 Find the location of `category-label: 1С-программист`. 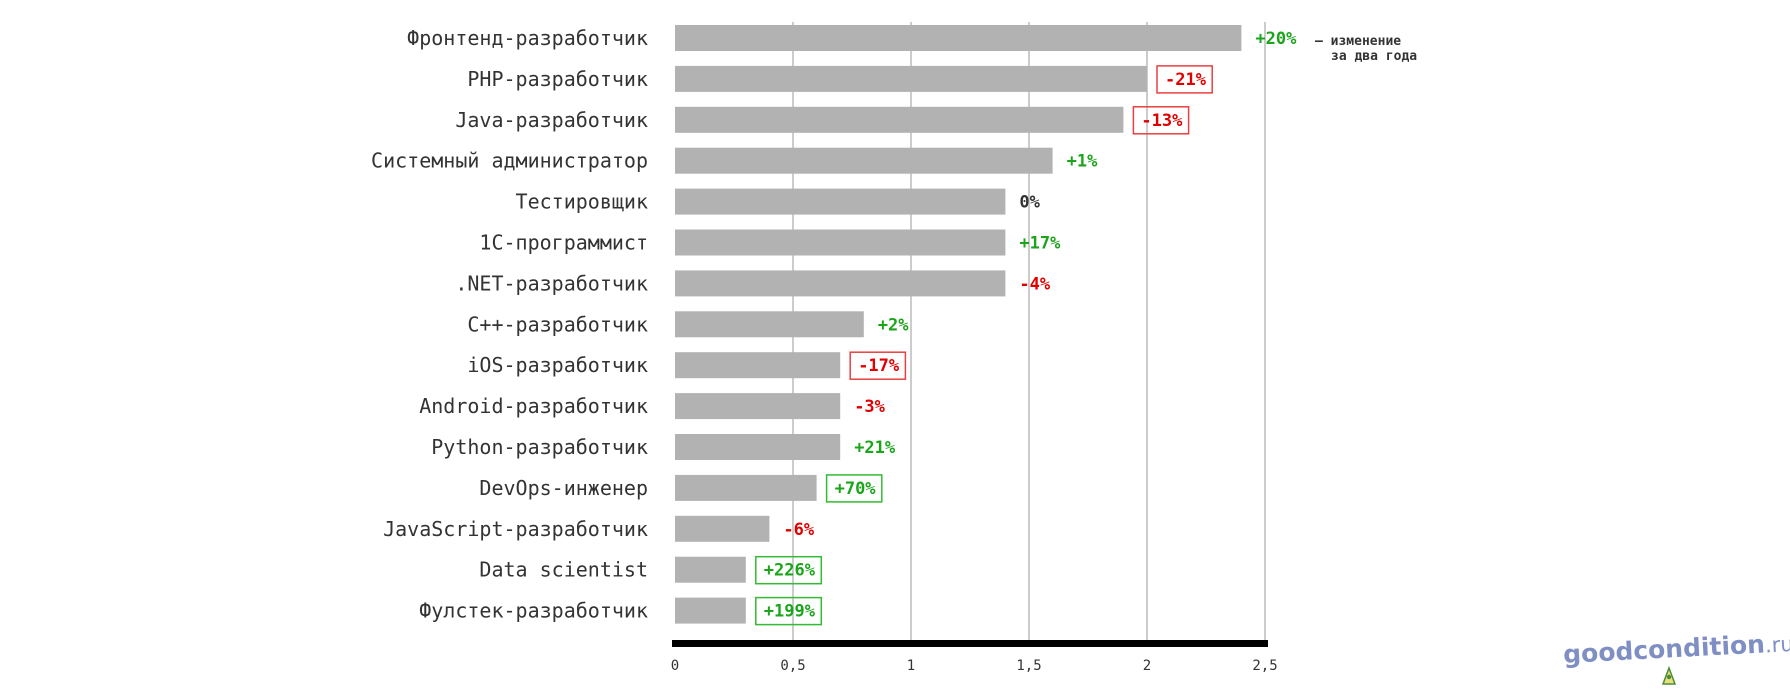

category-label: 1С-программист is located at coordinates (563, 243).